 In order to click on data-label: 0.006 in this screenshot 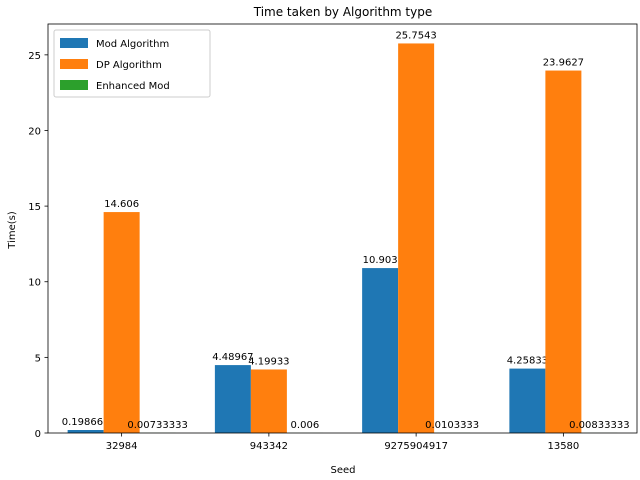, I will do `click(305, 425)`.